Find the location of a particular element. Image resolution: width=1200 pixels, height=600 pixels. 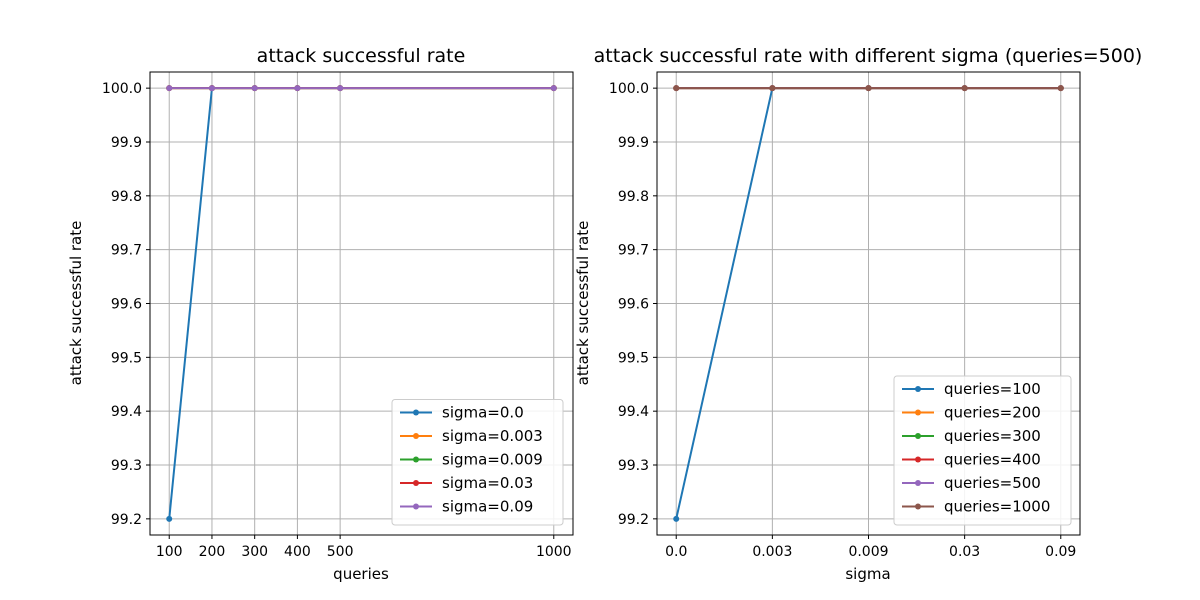

legend-label: sigma=0.09 is located at coordinates (487, 507).